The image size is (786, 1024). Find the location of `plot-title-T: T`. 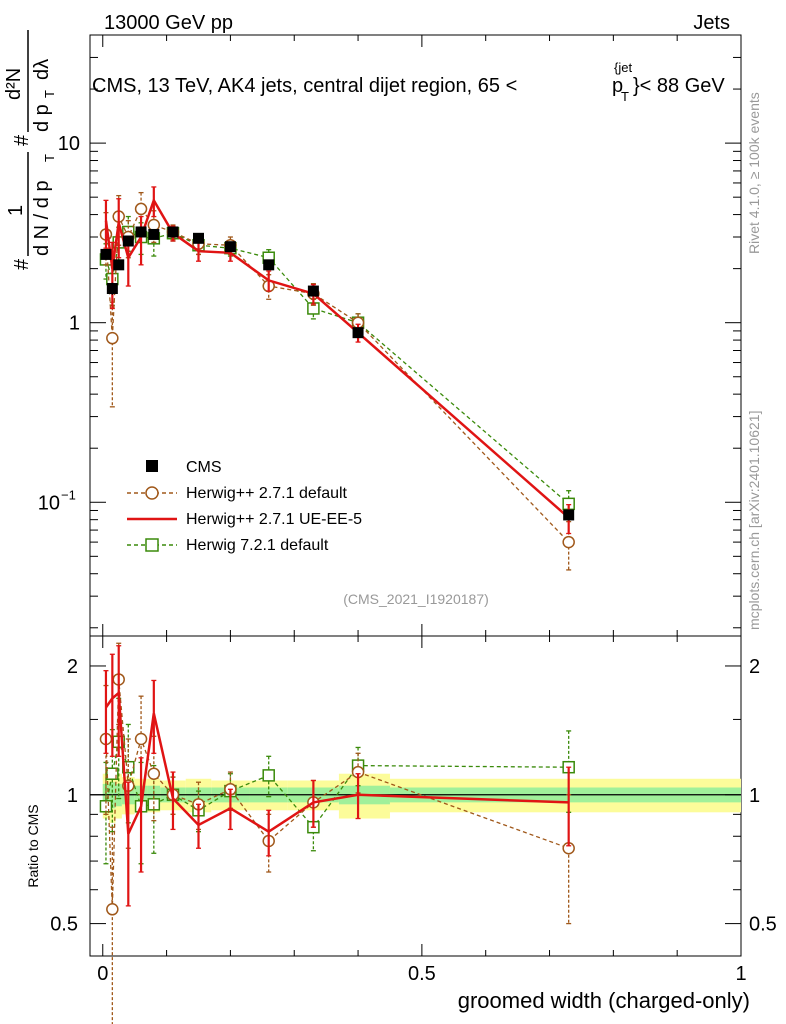

plot-title-T: T is located at coordinates (625, 96).